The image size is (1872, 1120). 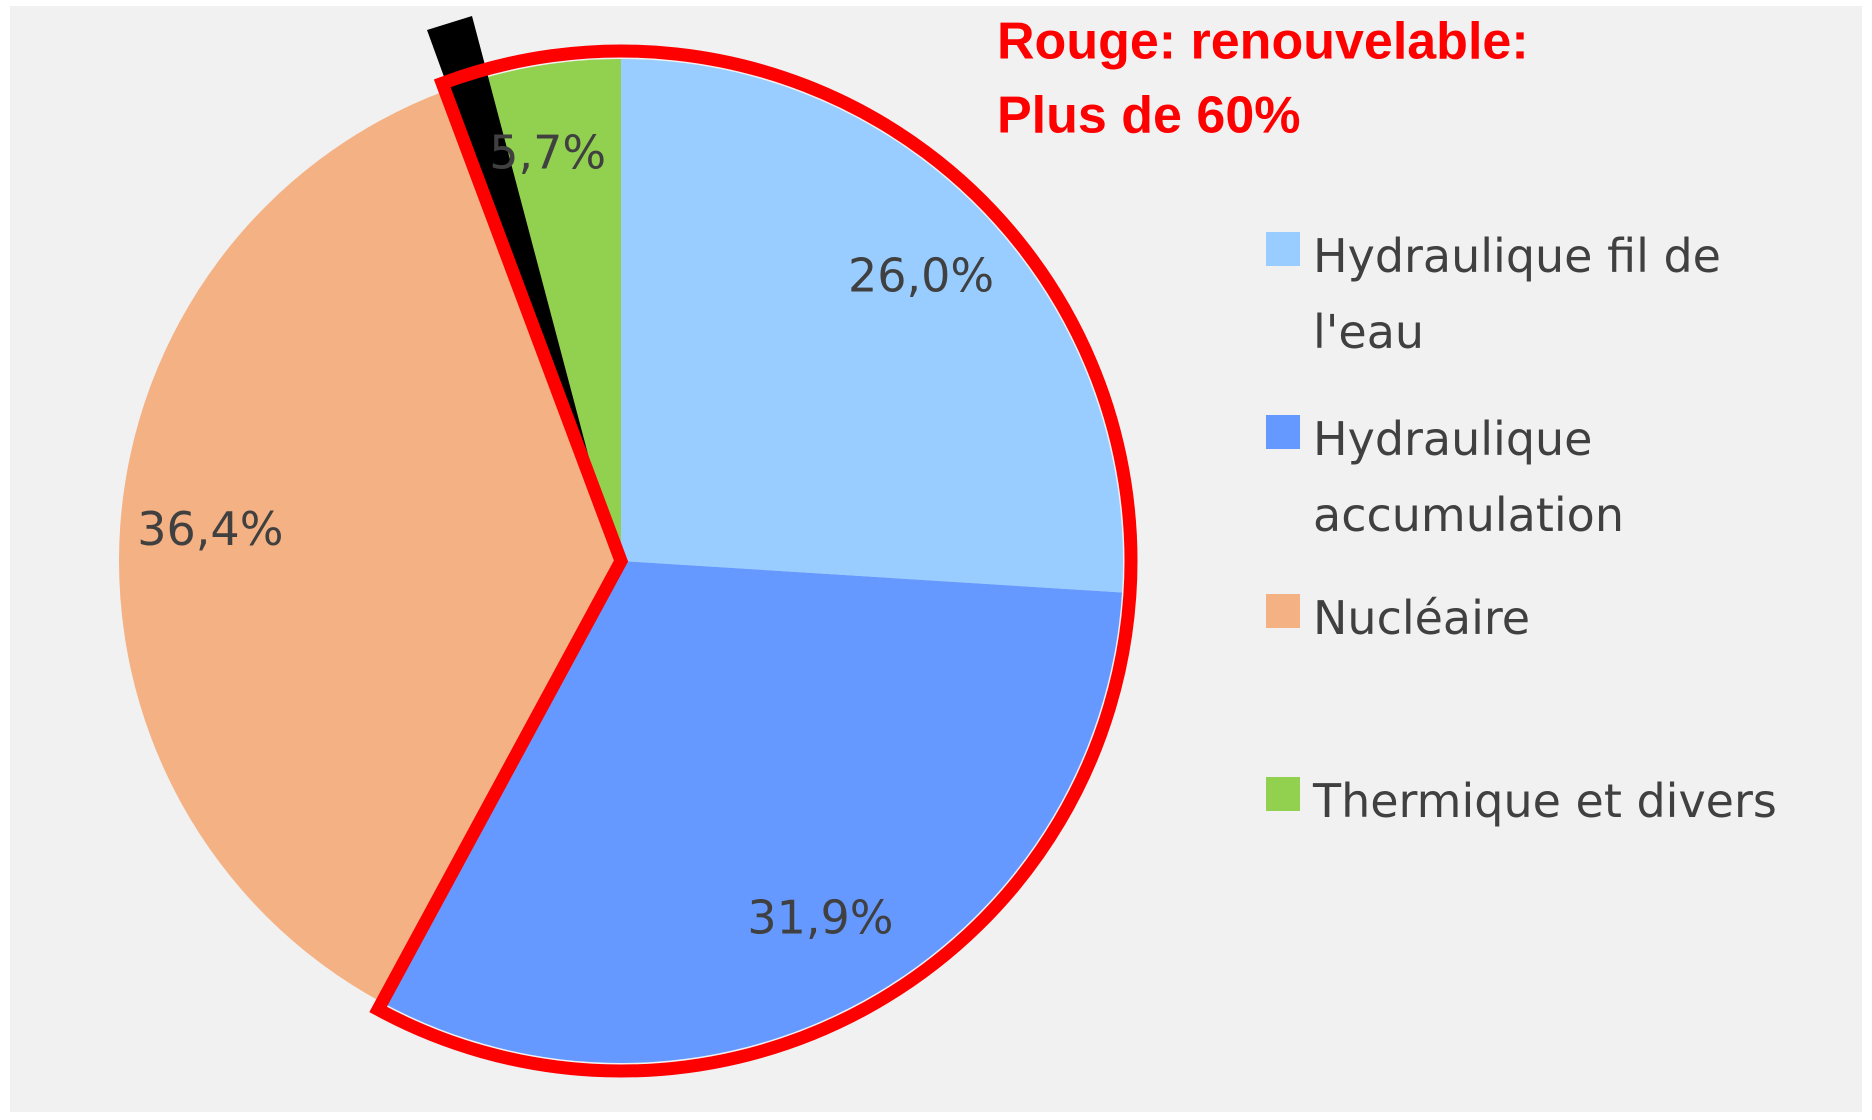 What do you see at coordinates (547, 152) in the screenshot?
I see `data-label: 5,7%` at bounding box center [547, 152].